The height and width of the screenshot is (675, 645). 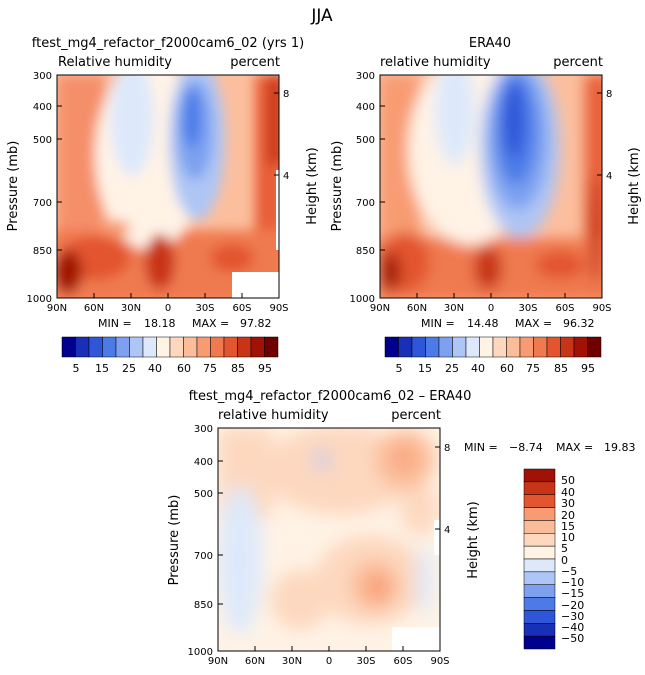 I want to click on colorbar-label: 75, so click(x=533, y=368).